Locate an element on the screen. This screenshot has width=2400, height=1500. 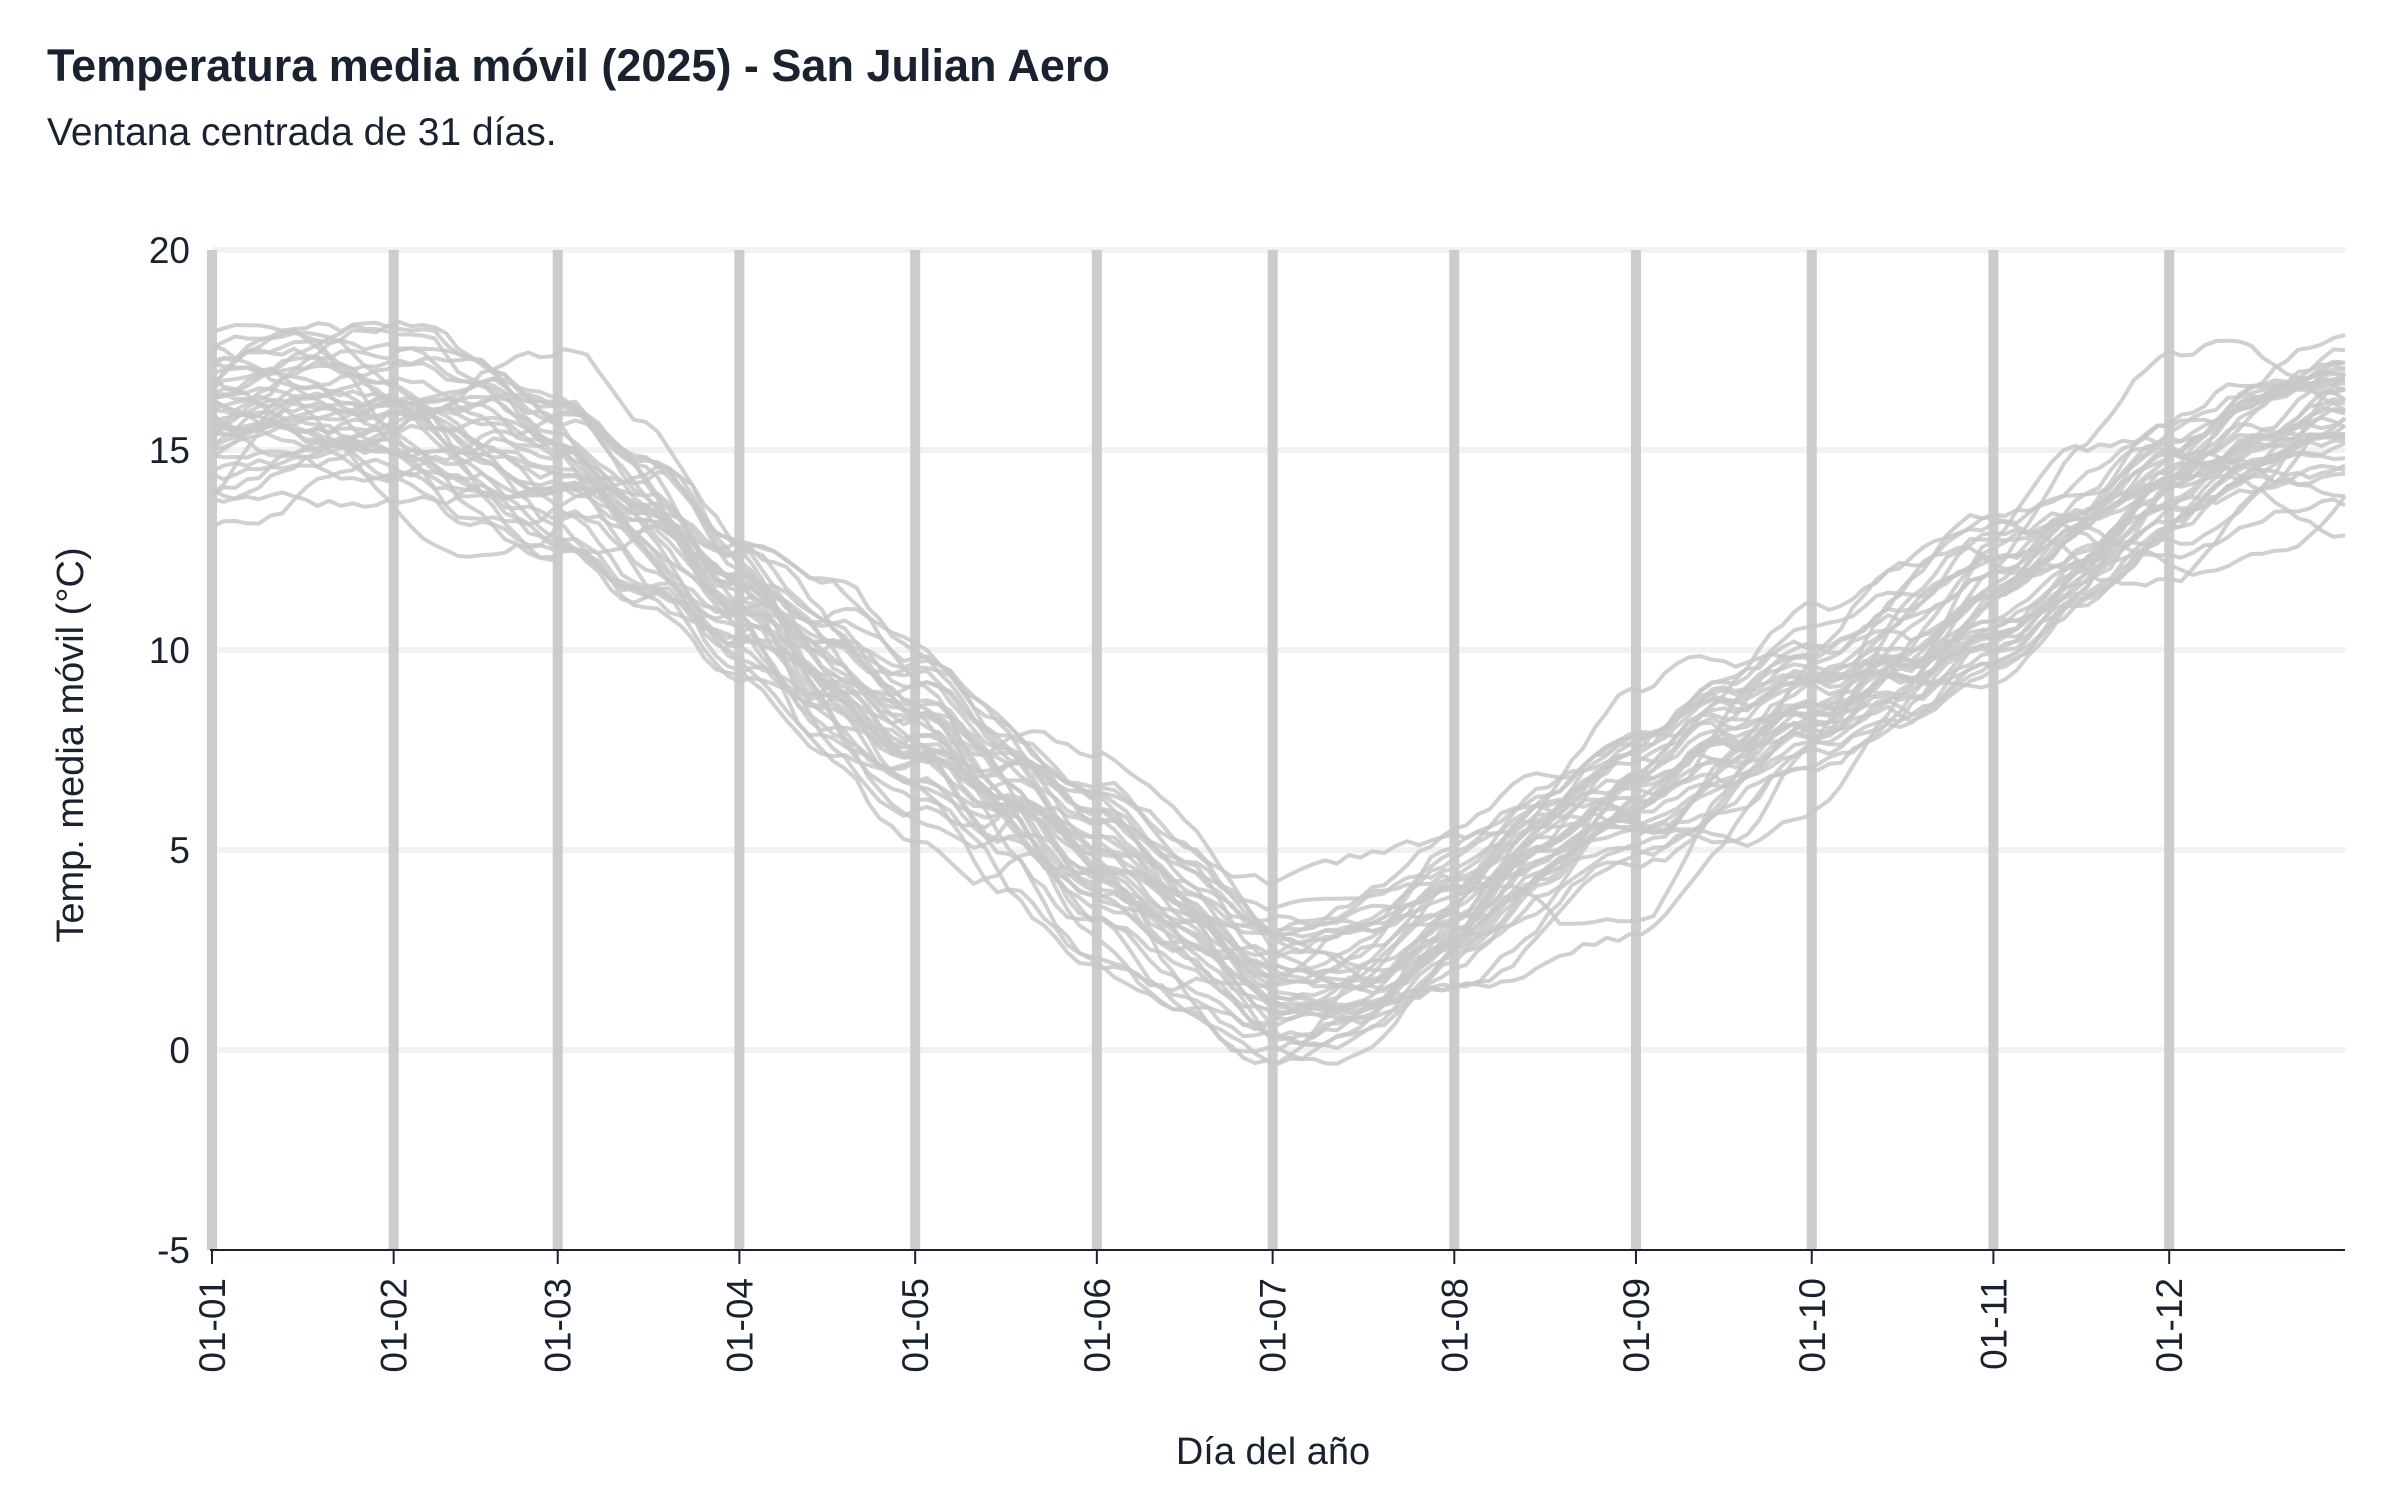
y-axis-label: Temp. media móvil (°C) is located at coordinates (71, 744).